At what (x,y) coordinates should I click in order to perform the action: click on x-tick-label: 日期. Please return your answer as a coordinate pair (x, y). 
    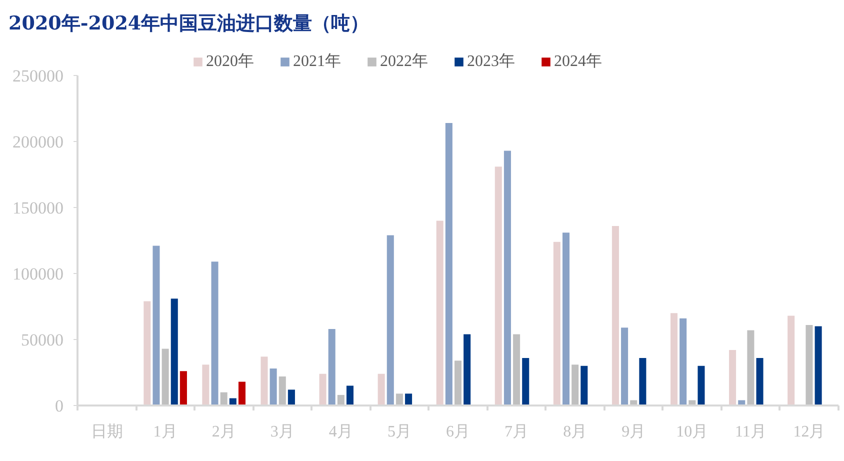
    Looking at the image, I should click on (106, 431).